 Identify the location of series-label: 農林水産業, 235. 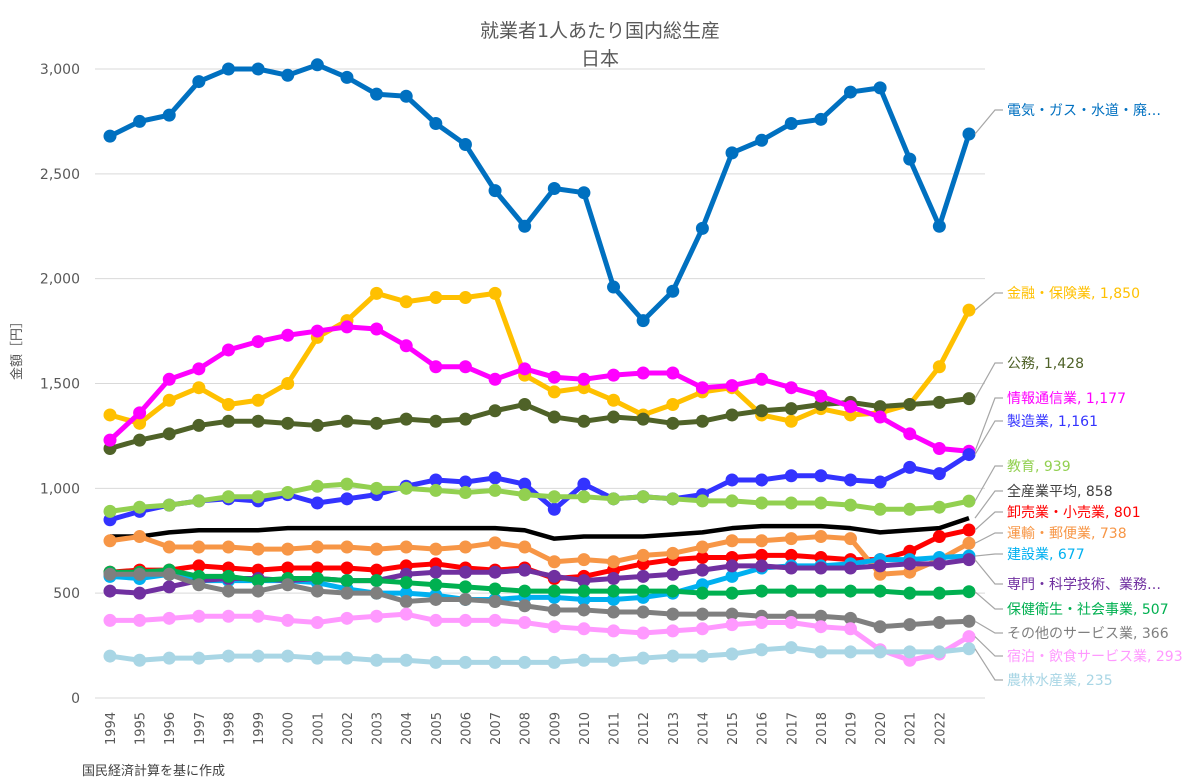
(1060, 681).